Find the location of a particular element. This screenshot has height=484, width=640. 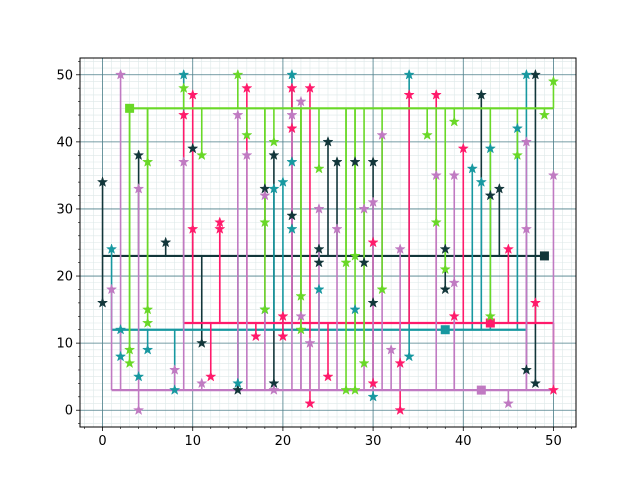

x-tick-label: 0 is located at coordinates (102, 441).